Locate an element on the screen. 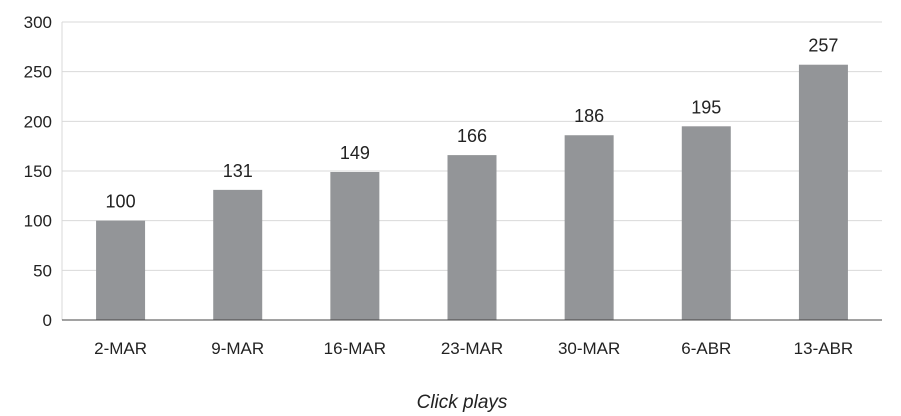 The width and height of the screenshot is (901, 416). x-axis-title: Click plays is located at coordinates (462, 402).